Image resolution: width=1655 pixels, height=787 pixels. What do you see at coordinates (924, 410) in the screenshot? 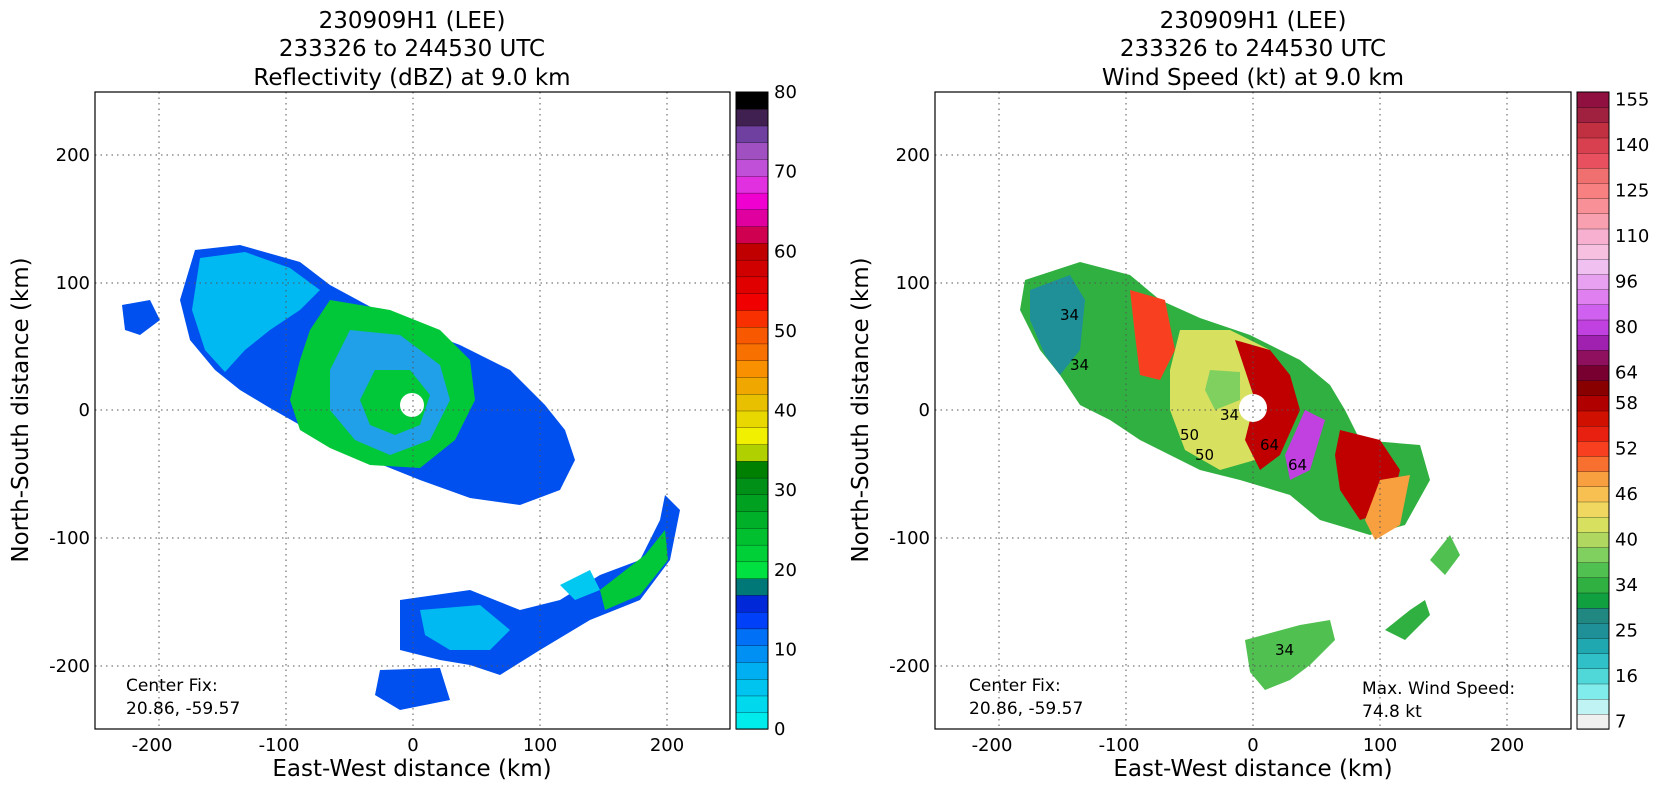
I see `right-y-tick: 0` at bounding box center [924, 410].